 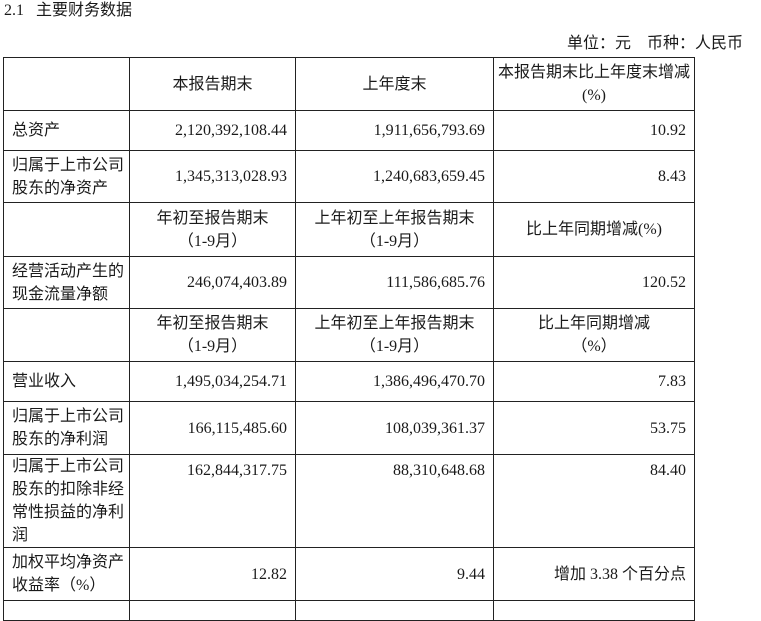 I want to click on value-cell: 1,495,034,254.71, so click(x=212, y=381).